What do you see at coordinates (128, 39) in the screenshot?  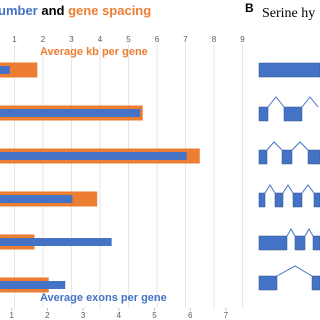 I see `x-tick-label: 5` at bounding box center [128, 39].